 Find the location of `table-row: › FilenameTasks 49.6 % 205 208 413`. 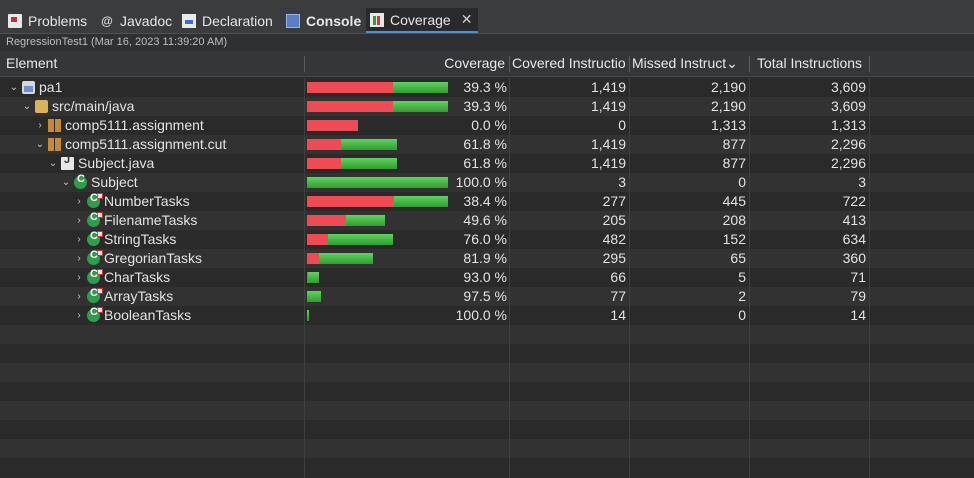

table-row: › FilenameTasks 49.6 % 205 208 413 is located at coordinates (487, 220).